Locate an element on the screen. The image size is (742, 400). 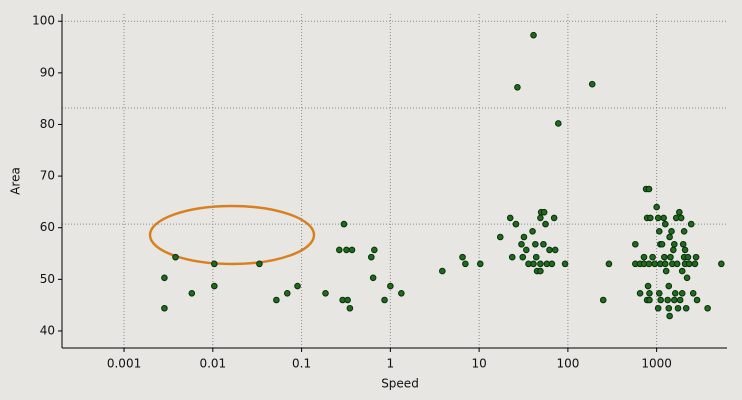
x-tick-label: 0.001 is located at coordinates (124, 364).